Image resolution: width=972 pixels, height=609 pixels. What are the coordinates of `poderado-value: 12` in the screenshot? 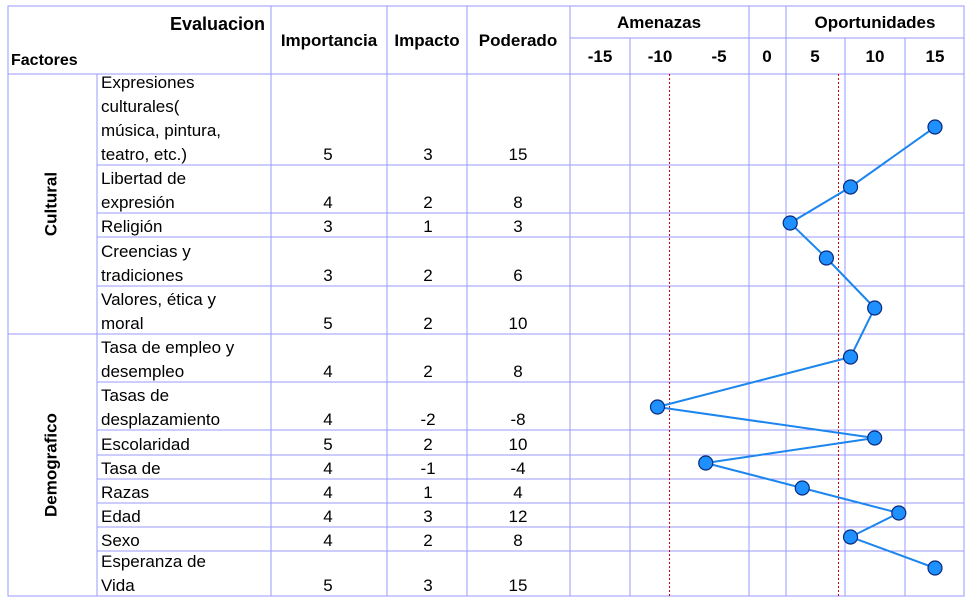 It's located at (518, 516).